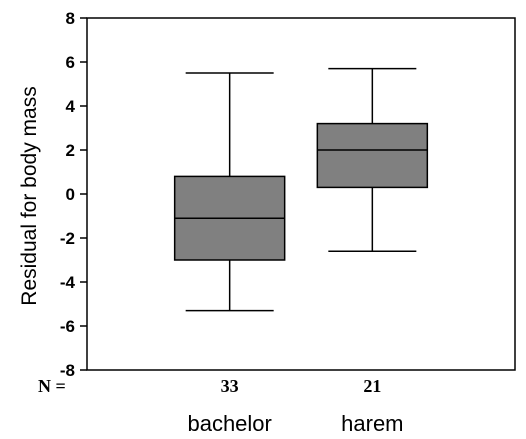 This screenshot has height=439, width=526. What do you see at coordinates (230, 386) in the screenshot?
I see `n-count-label: 33` at bounding box center [230, 386].